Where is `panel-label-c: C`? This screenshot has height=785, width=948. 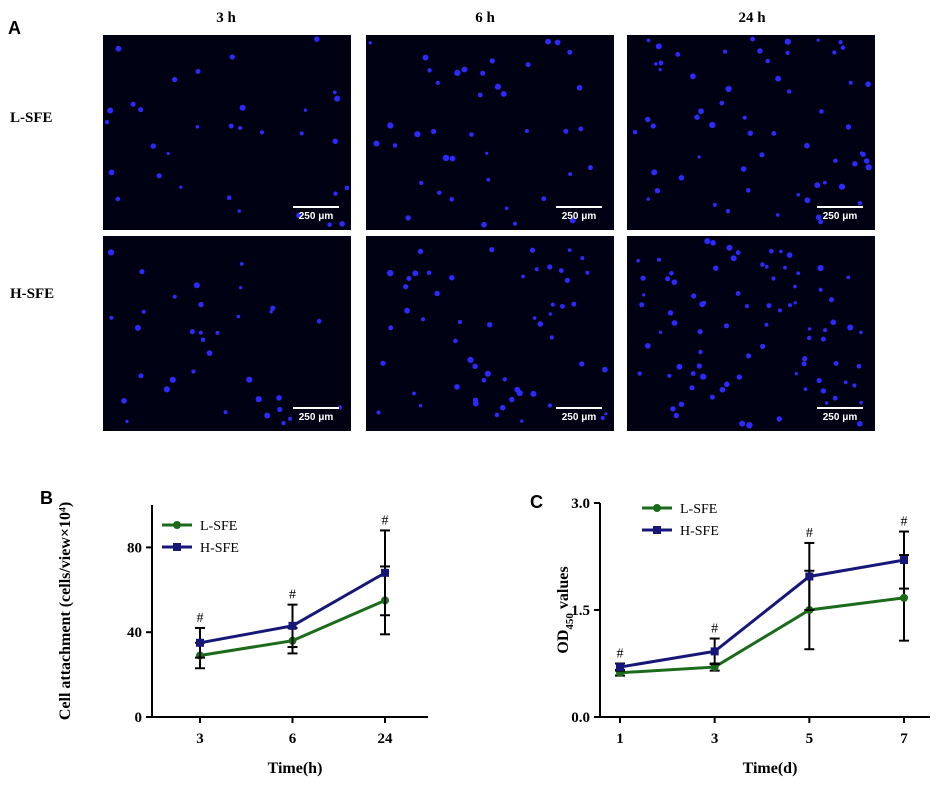
panel-label-c: C is located at coordinates (536, 502).